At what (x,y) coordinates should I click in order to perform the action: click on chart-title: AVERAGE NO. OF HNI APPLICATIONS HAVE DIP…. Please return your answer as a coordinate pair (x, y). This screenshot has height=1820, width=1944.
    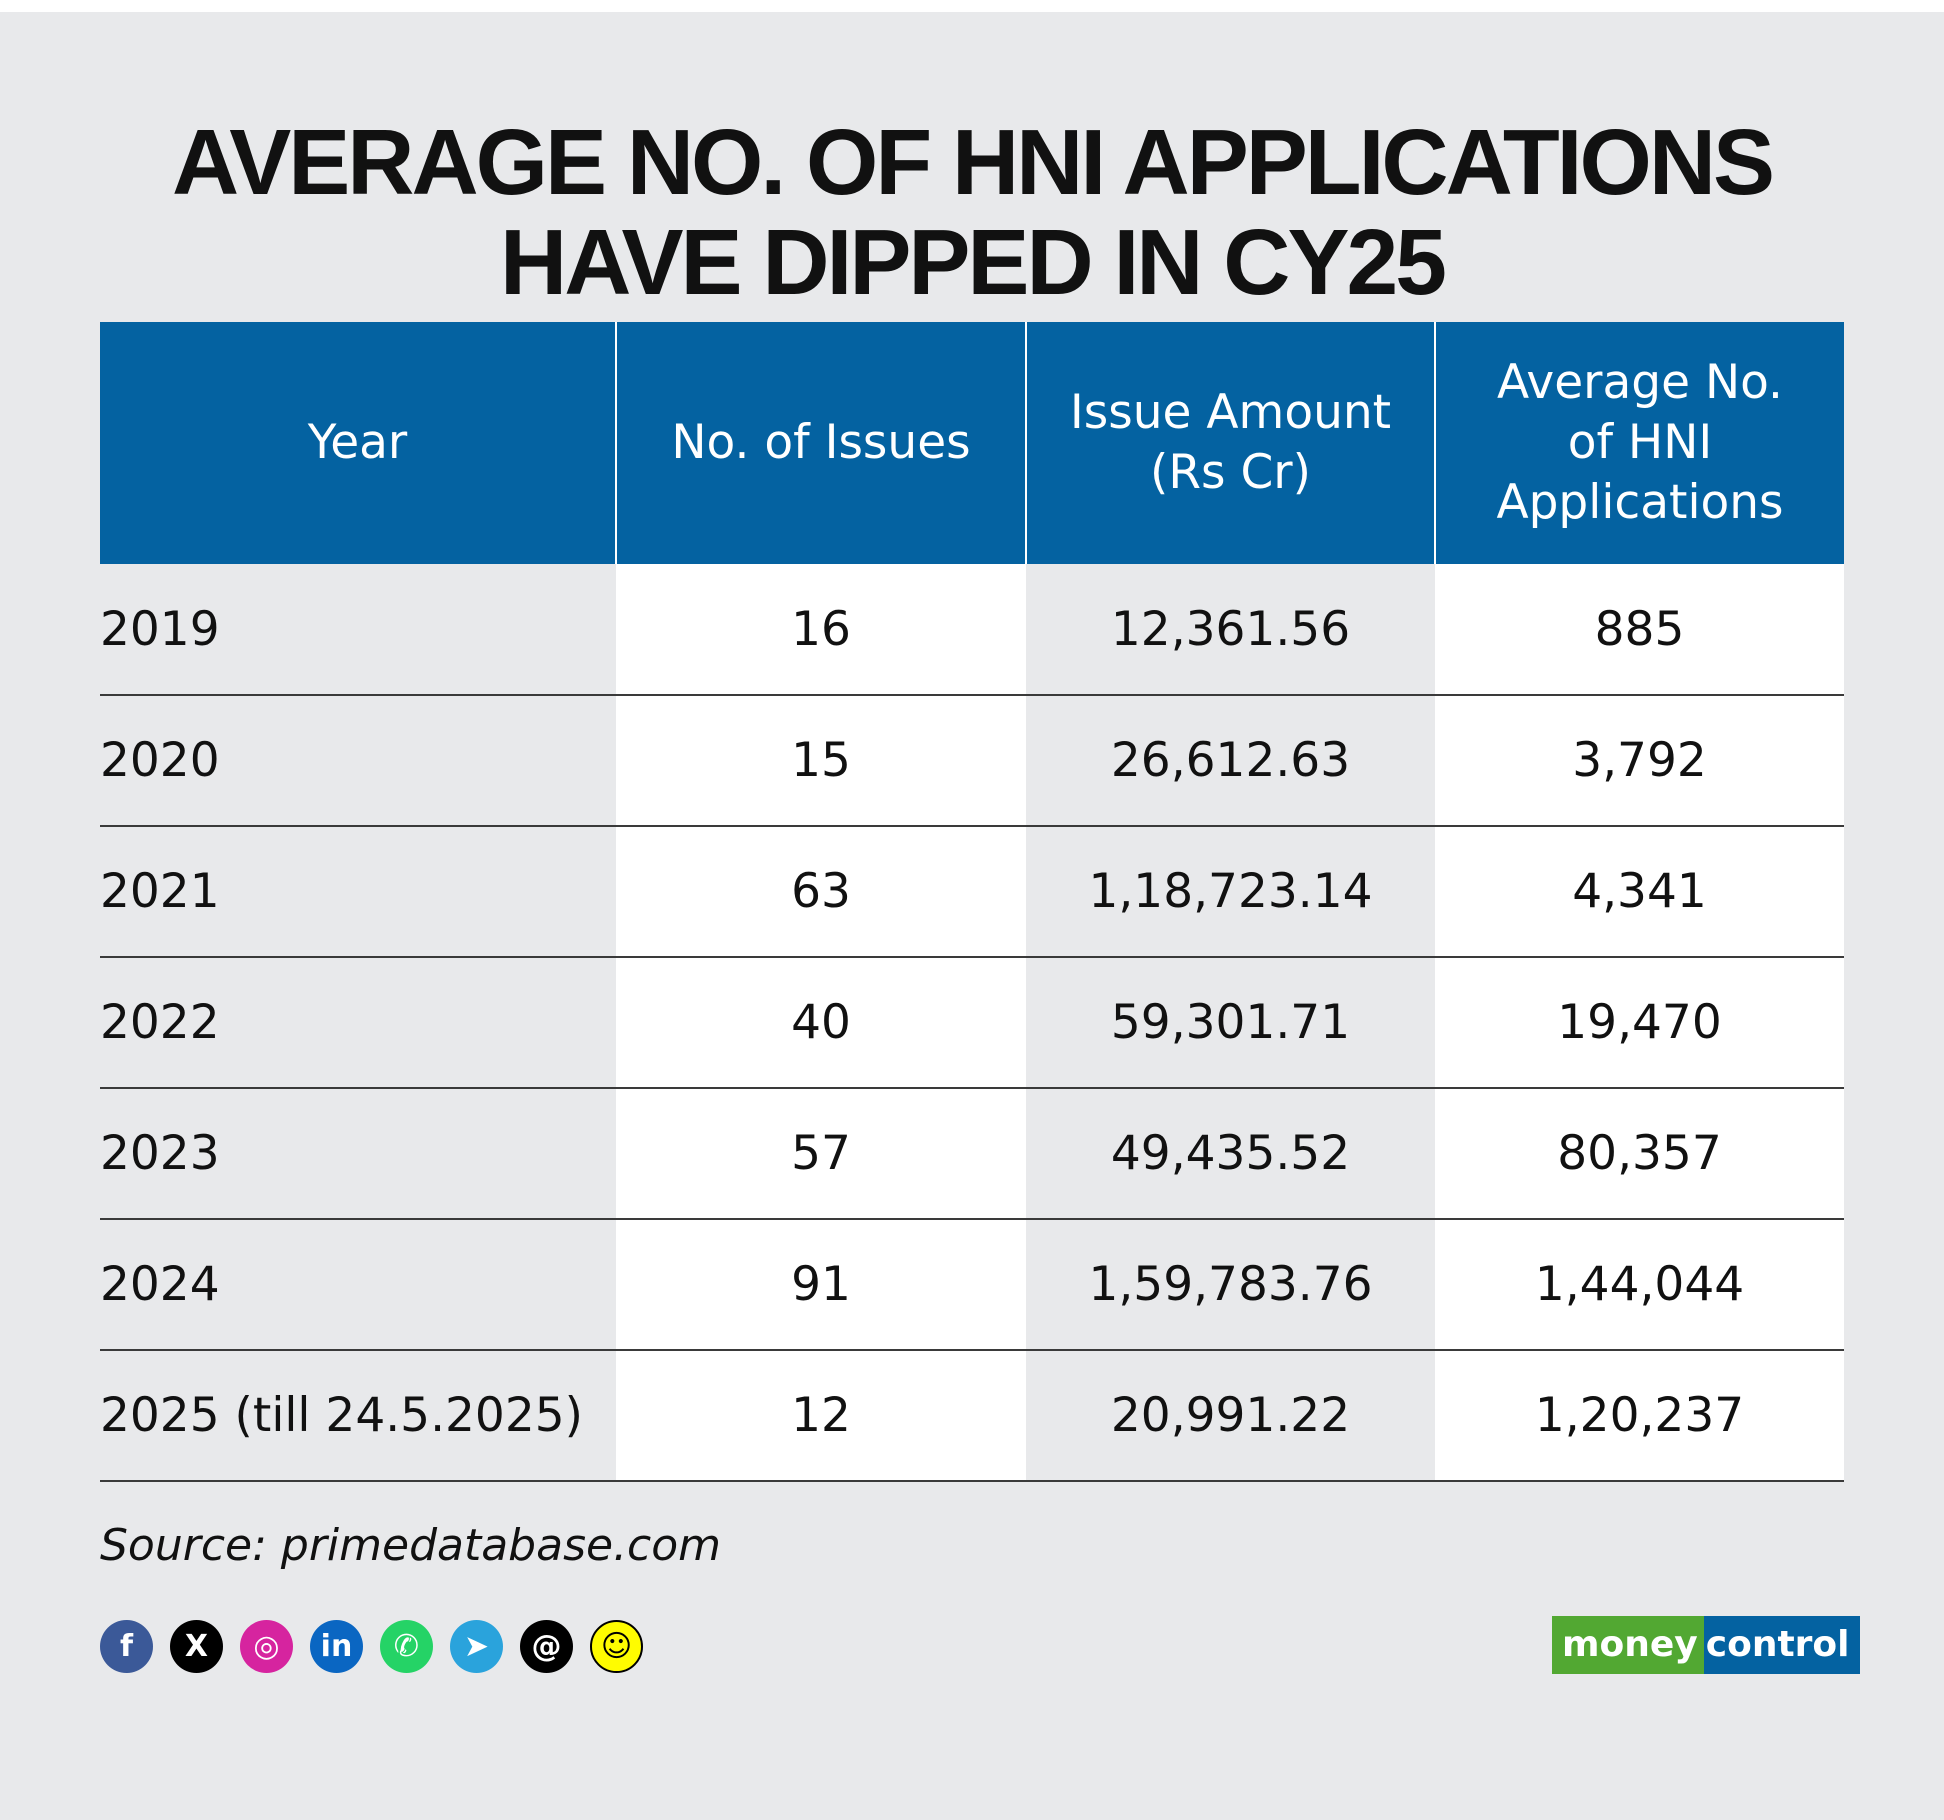
    Looking at the image, I should click on (972, 212).